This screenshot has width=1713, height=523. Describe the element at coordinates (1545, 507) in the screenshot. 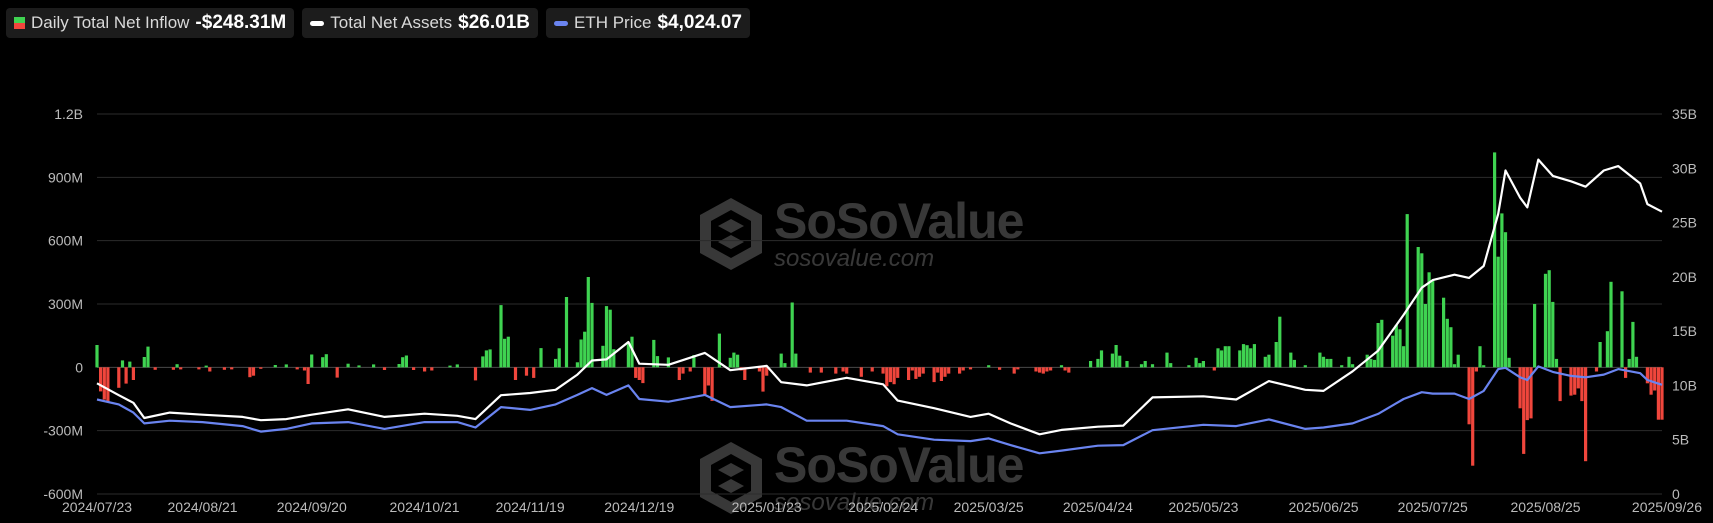

I see `x-tick-label: 2025/08/25` at that location.